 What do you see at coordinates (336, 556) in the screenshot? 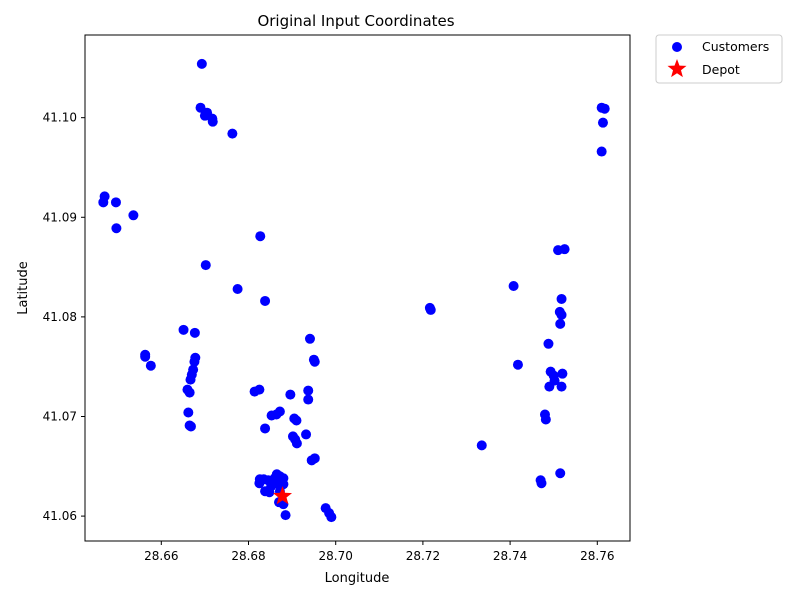
I see `x-tick-label: 28.70` at bounding box center [336, 556].